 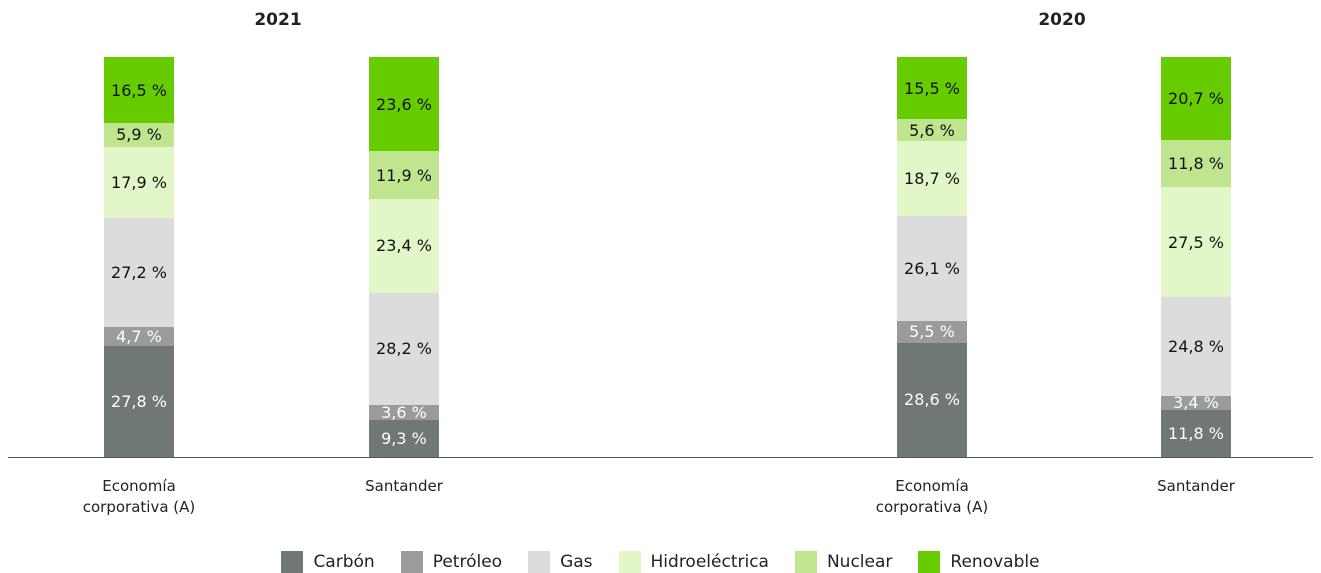 I want to click on bar-segment: 26,1 %, so click(x=932, y=268).